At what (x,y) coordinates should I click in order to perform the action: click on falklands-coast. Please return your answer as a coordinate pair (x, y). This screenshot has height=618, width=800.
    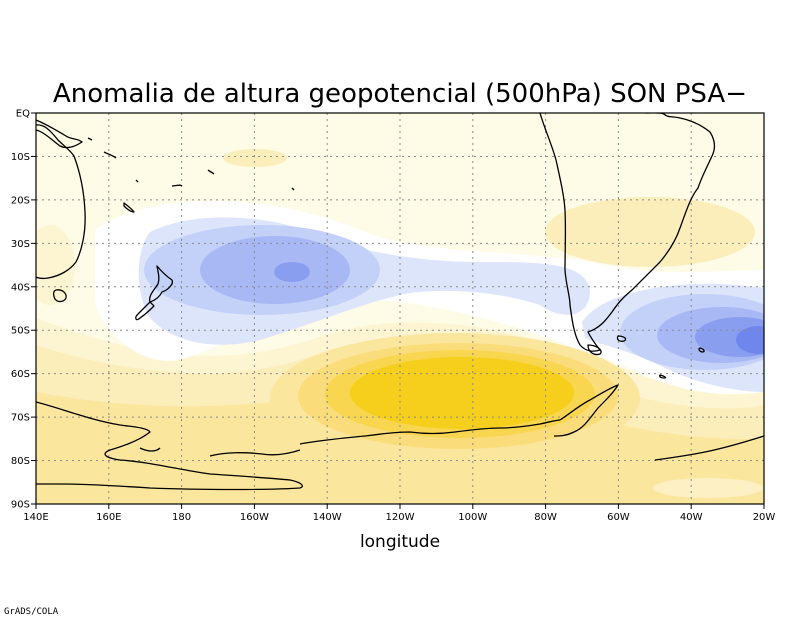
    Looking at the image, I should click on (621, 338).